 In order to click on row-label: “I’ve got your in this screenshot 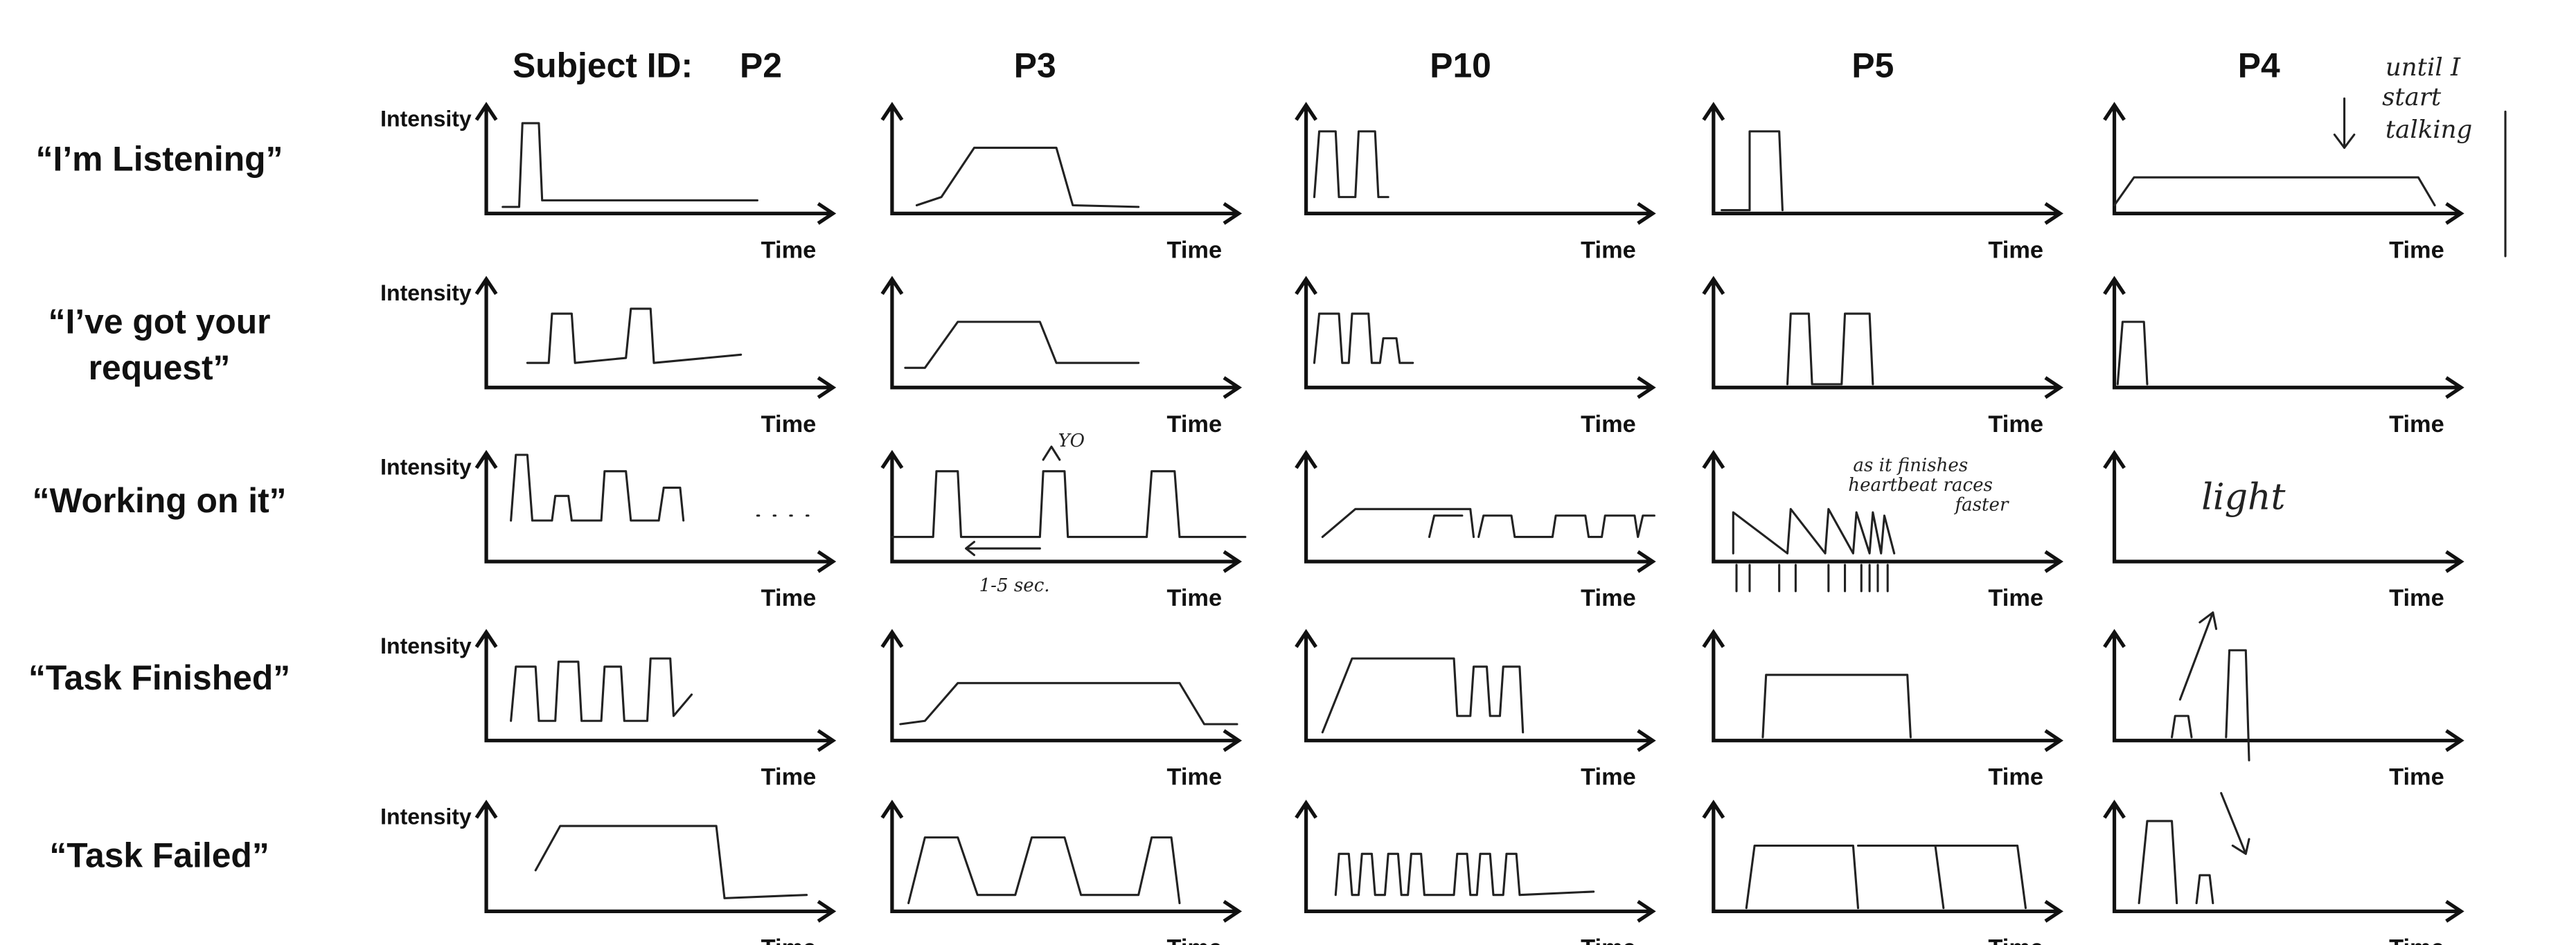, I will do `click(159, 321)`.